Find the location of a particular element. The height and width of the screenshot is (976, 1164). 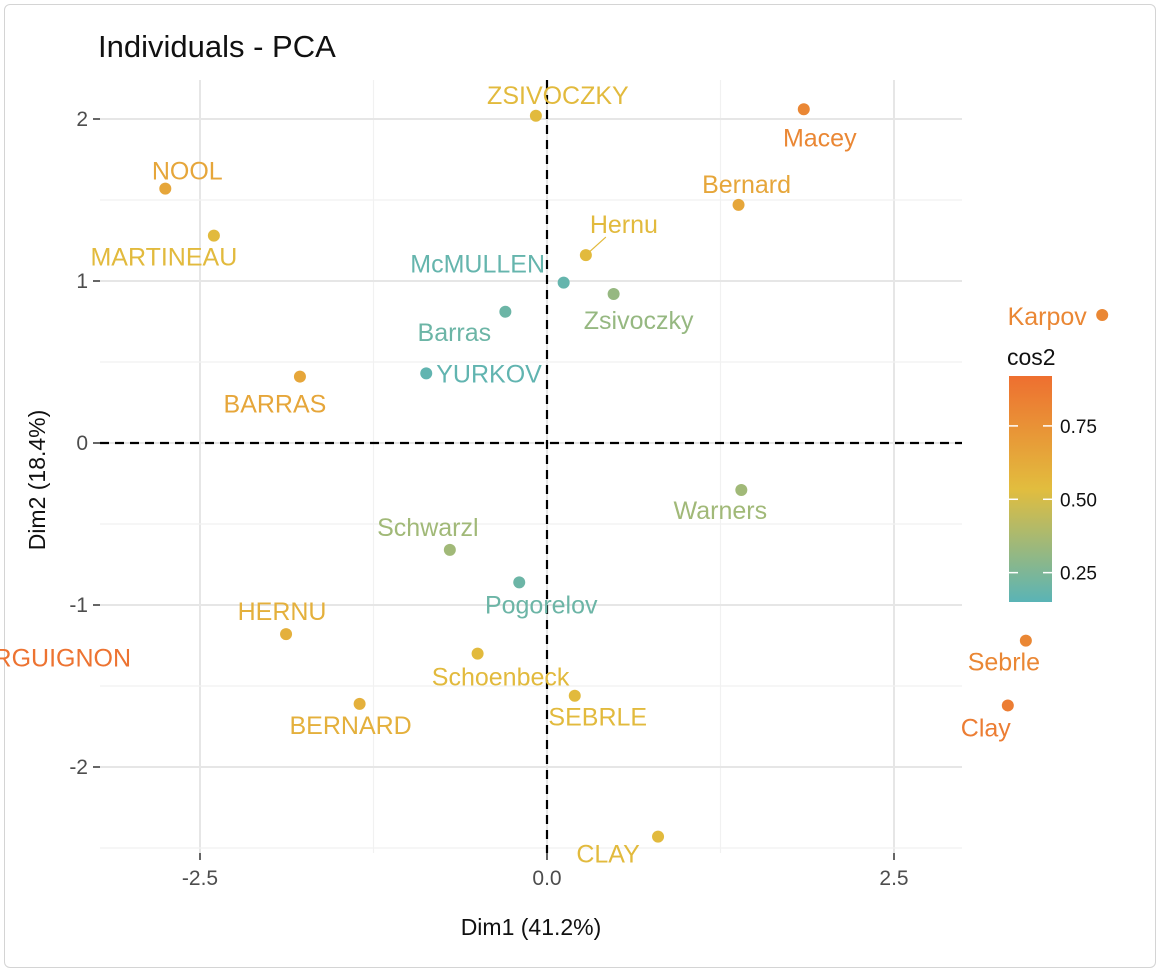

label-karpov: Karpov is located at coordinates (1048, 317).